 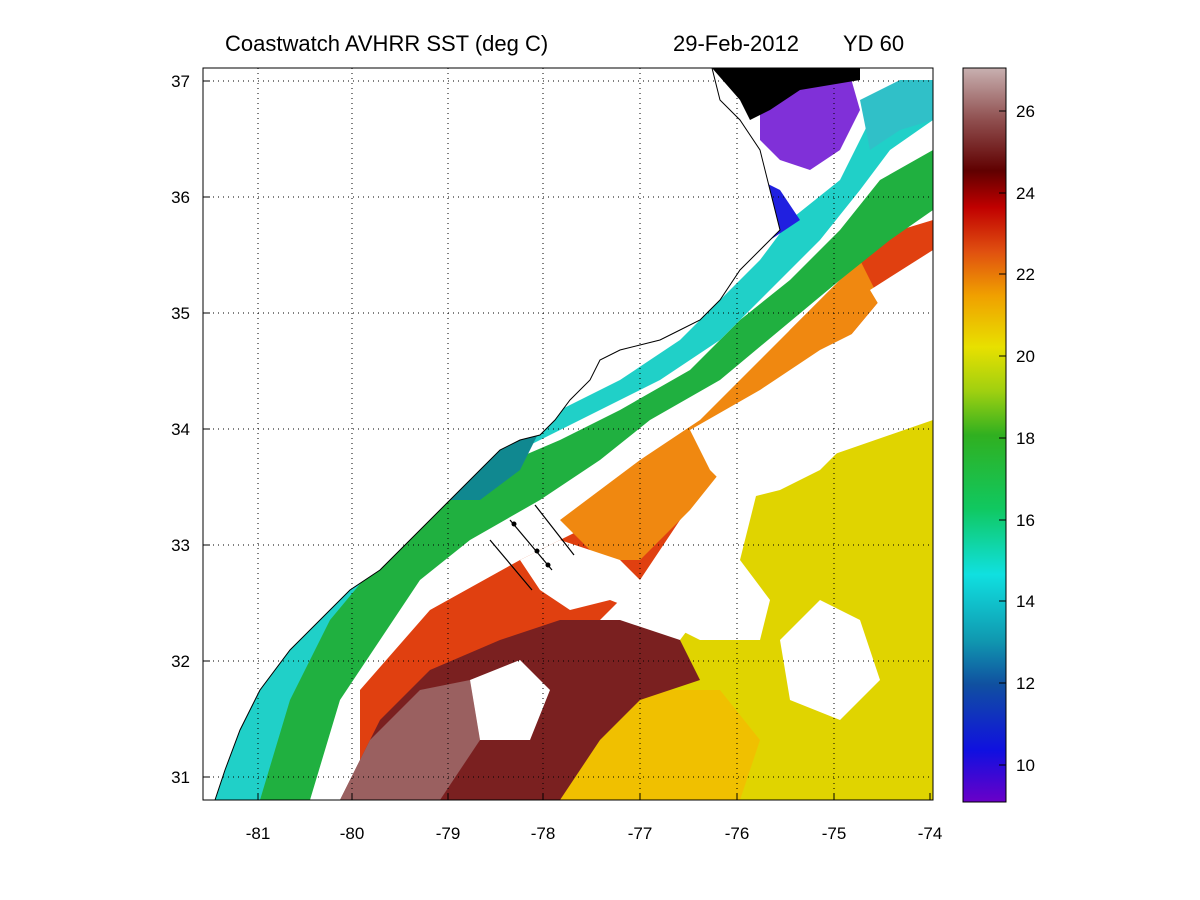 I want to click on station-markers, so click(x=531, y=544).